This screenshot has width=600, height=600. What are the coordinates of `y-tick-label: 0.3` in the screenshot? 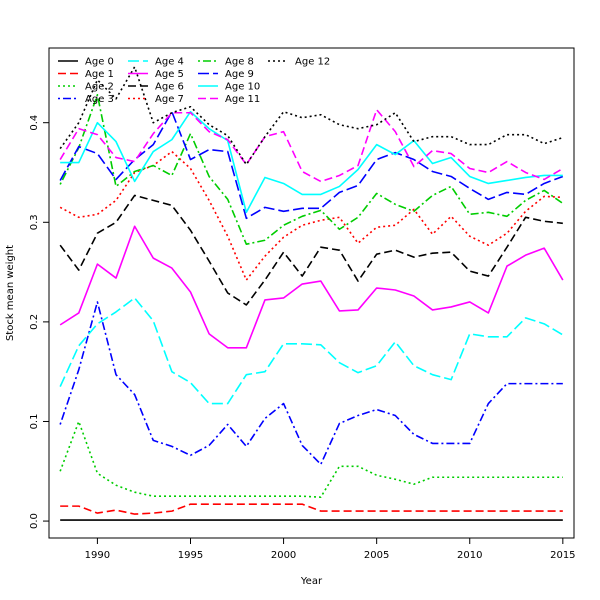 It's located at (34, 222).